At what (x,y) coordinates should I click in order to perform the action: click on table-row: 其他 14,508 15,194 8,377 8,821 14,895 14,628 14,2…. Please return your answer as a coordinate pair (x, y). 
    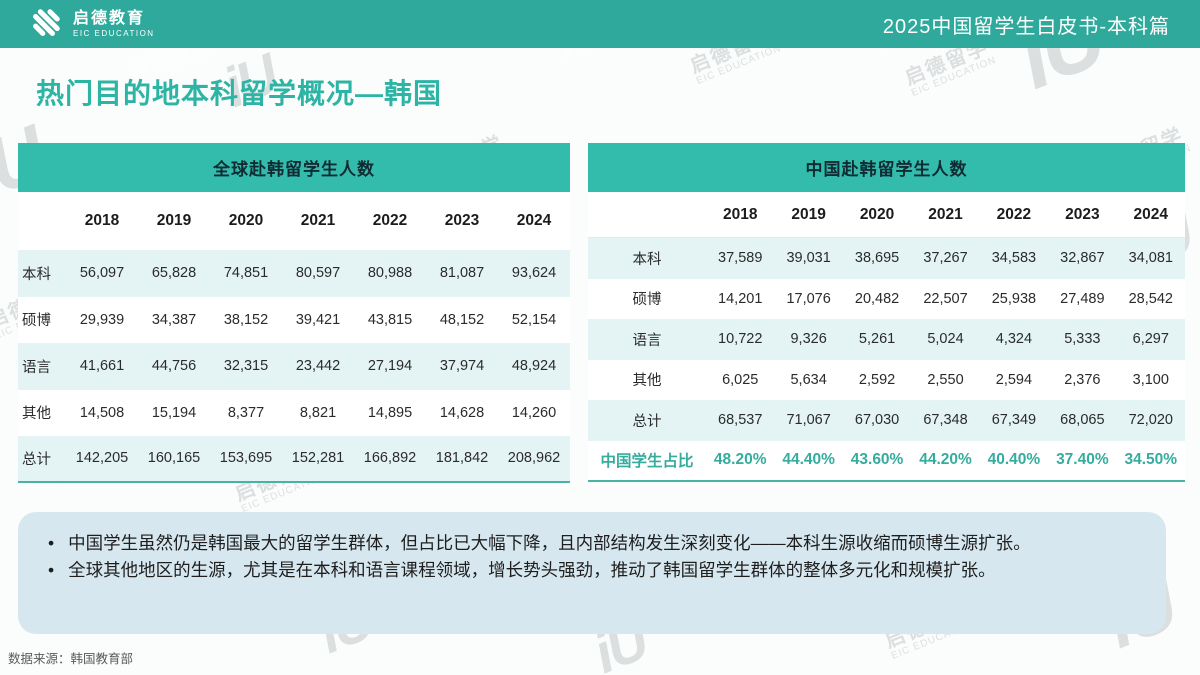
    Looking at the image, I should click on (294, 412).